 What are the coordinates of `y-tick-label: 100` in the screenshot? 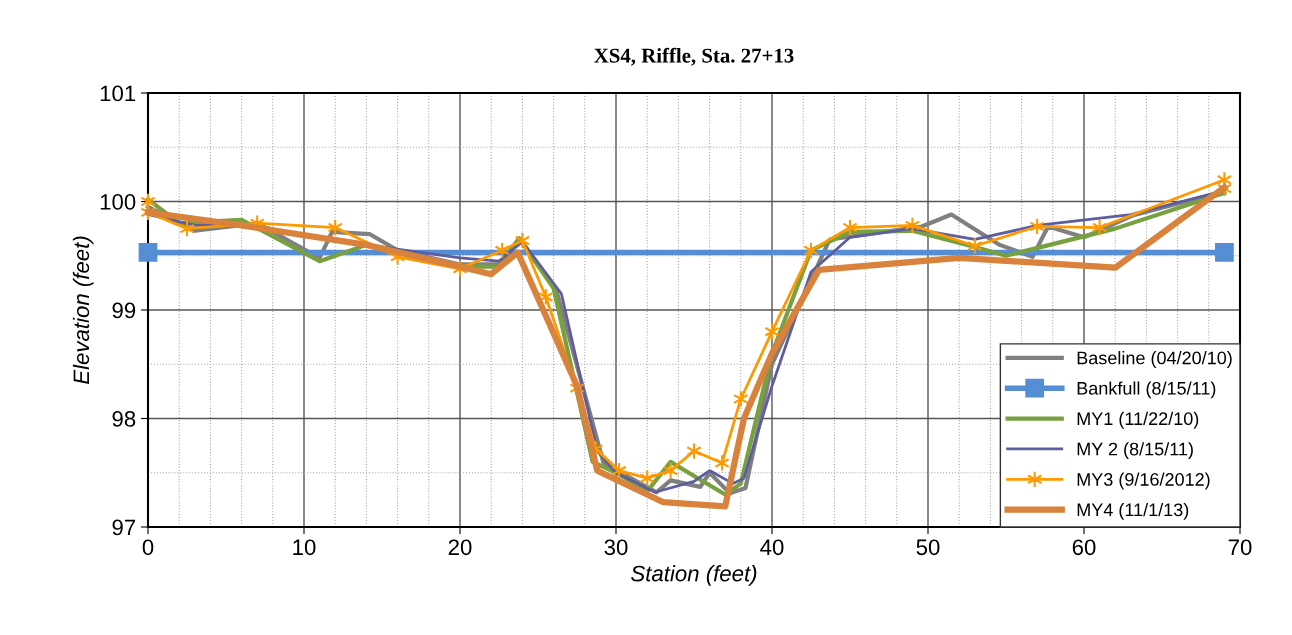 It's located at (118, 202).